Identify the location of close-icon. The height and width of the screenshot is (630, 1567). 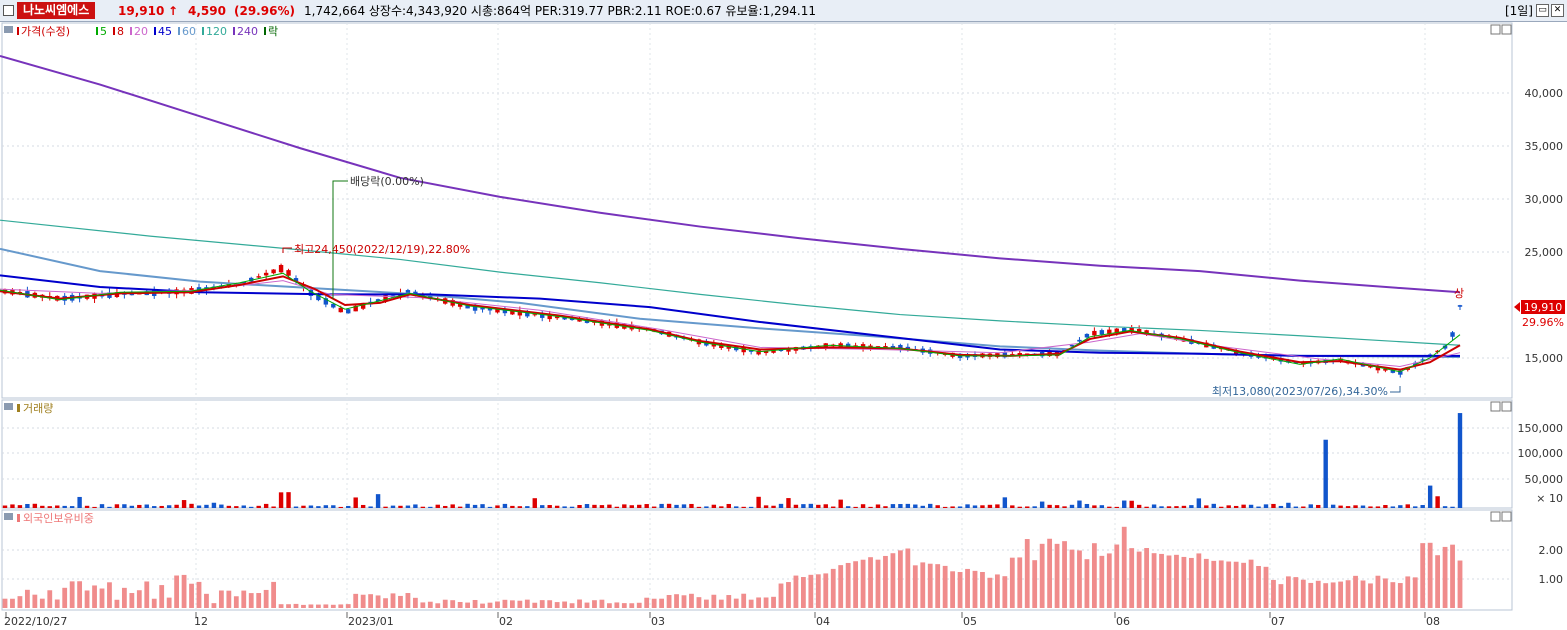
(1506, 516).